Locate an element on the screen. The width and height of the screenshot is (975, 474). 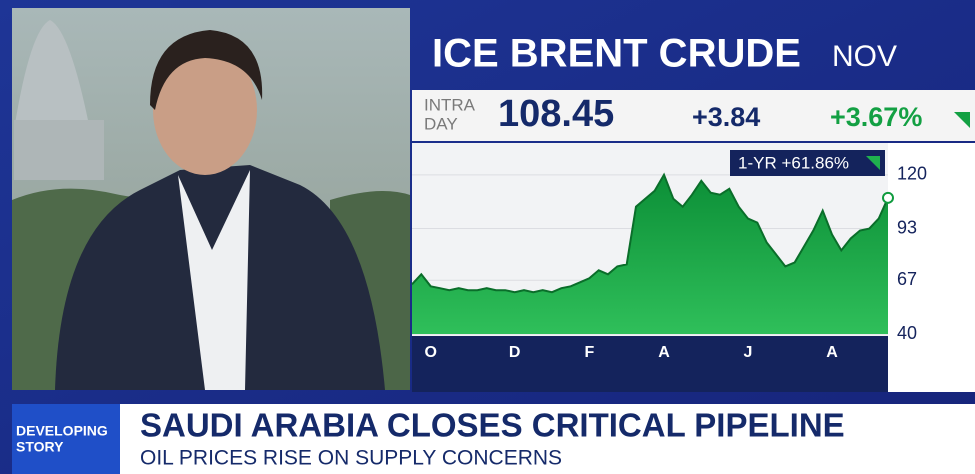
headline: SAUDI ARABIA CLOSES CRITICAL PIPELINE is located at coordinates (492, 425).